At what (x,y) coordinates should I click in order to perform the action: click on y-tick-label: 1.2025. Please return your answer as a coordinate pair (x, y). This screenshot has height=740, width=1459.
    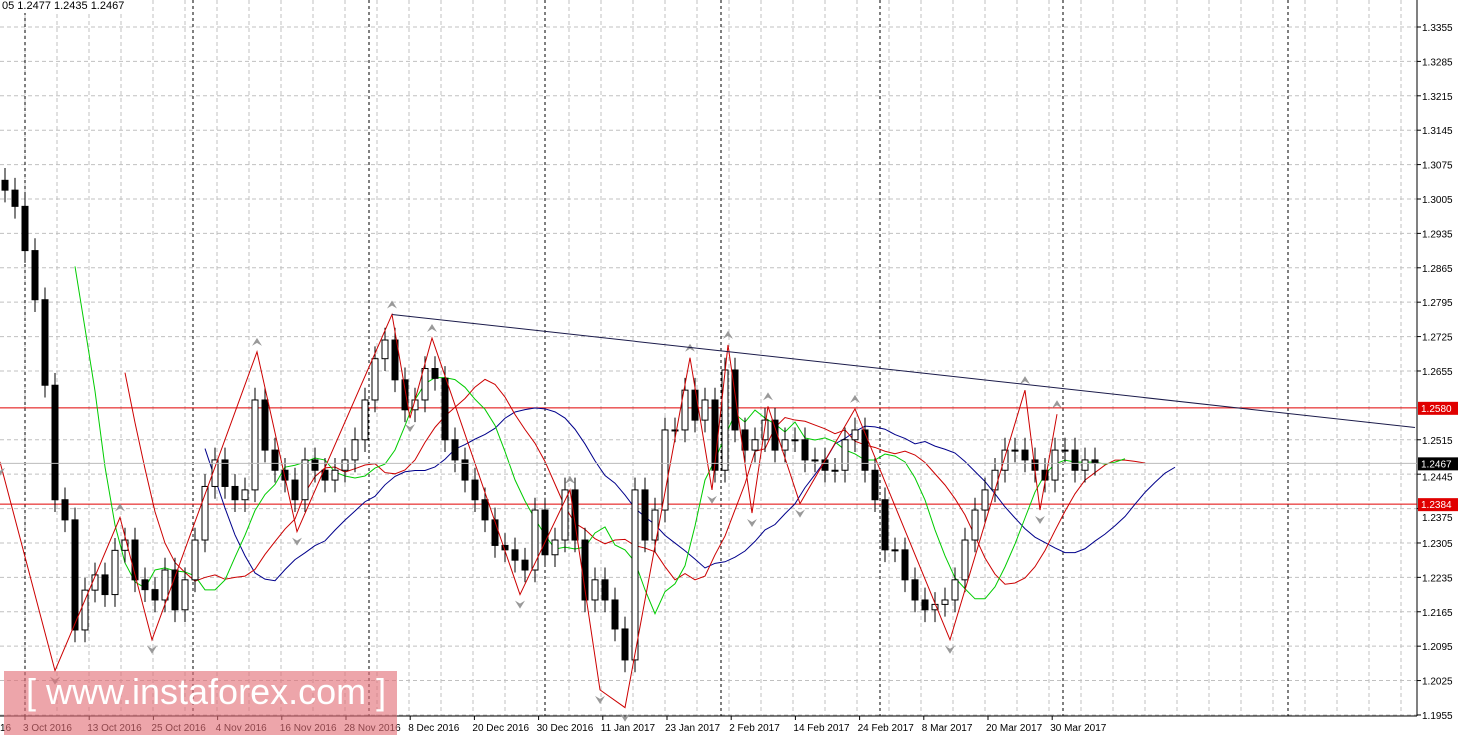
    Looking at the image, I should click on (1437, 682).